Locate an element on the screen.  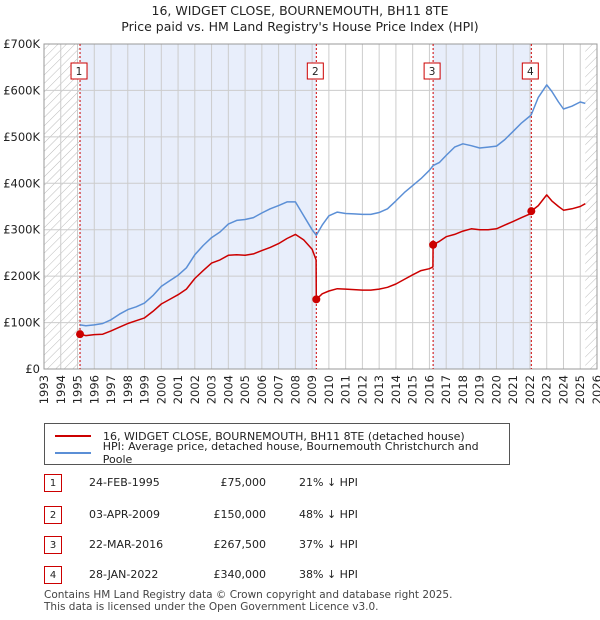
sale-date: 28-JAN-2022 is located at coordinates (124, 574).